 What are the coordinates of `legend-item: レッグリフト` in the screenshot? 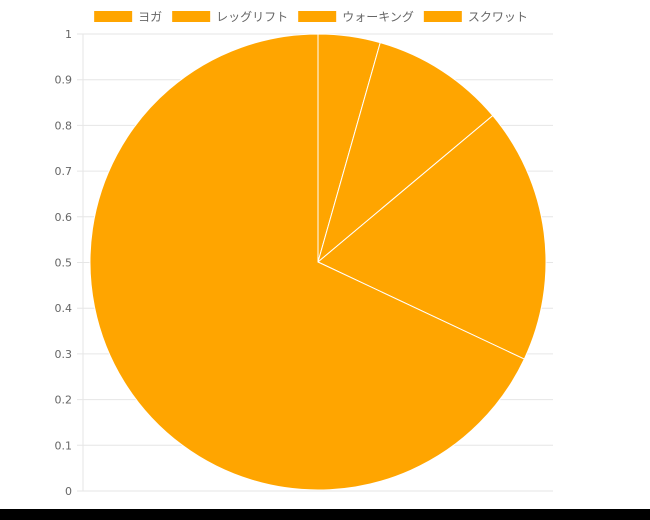 It's located at (230, 17).